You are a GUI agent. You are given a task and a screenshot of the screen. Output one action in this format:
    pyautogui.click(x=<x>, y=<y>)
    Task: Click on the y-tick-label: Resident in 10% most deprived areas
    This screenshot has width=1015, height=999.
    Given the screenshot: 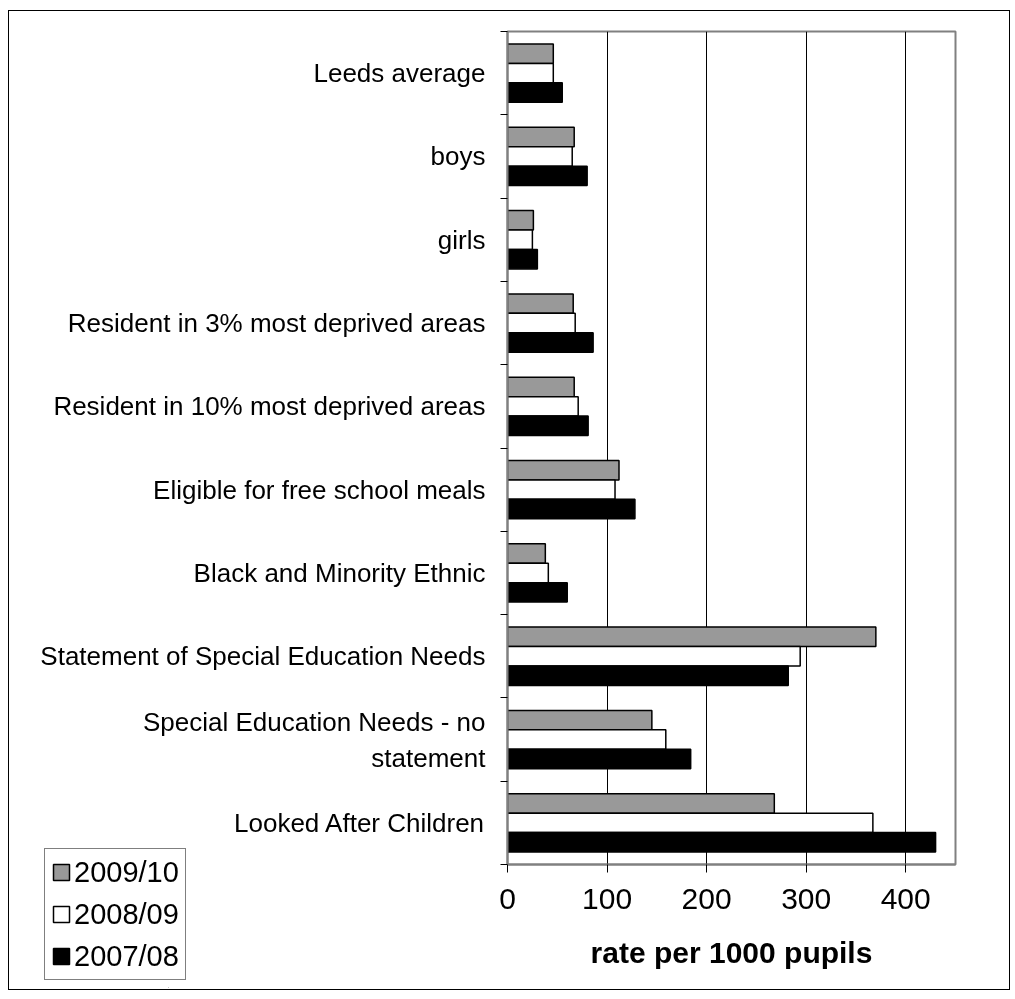 What is the action you would take?
    pyautogui.click(x=269, y=406)
    